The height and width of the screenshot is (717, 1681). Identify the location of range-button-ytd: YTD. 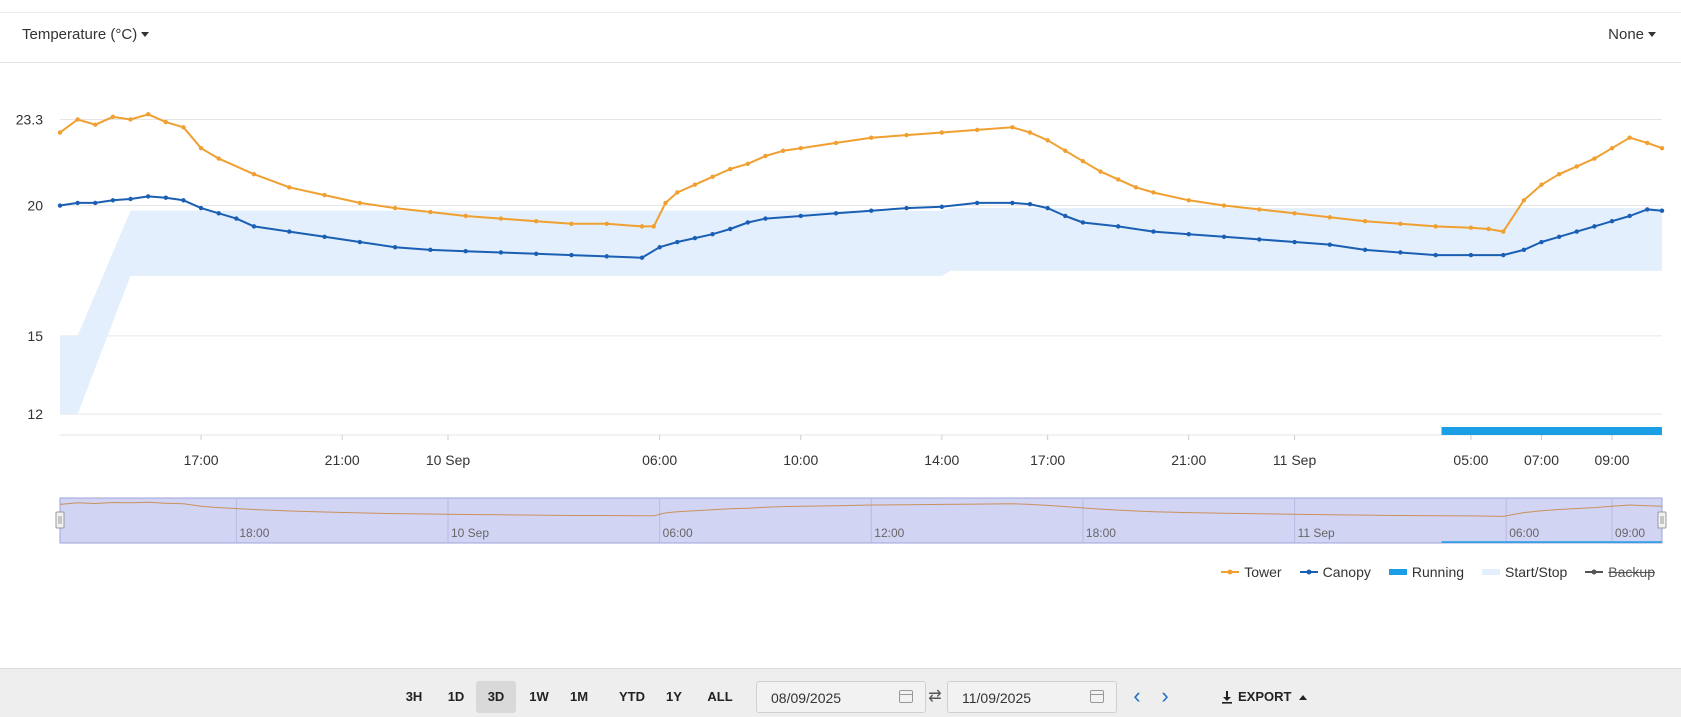
(632, 696).